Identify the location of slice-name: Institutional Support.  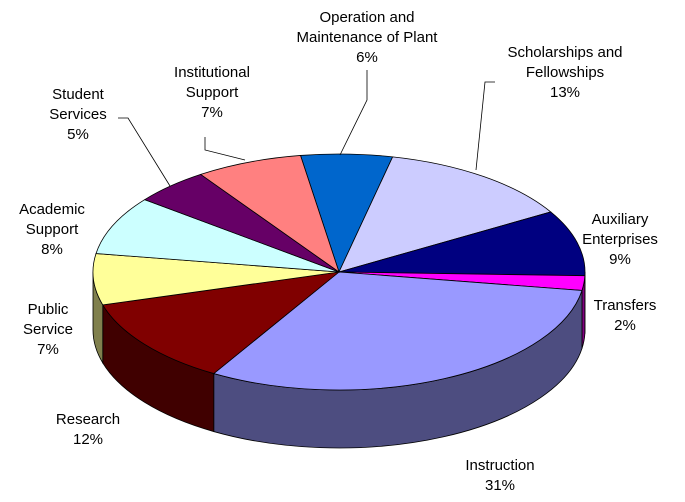
(212, 82).